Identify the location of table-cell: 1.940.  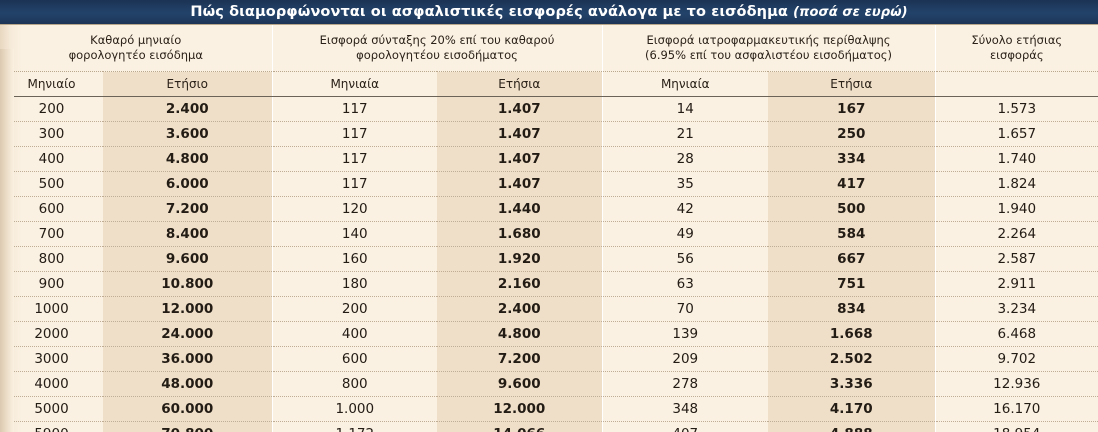
(1016, 209).